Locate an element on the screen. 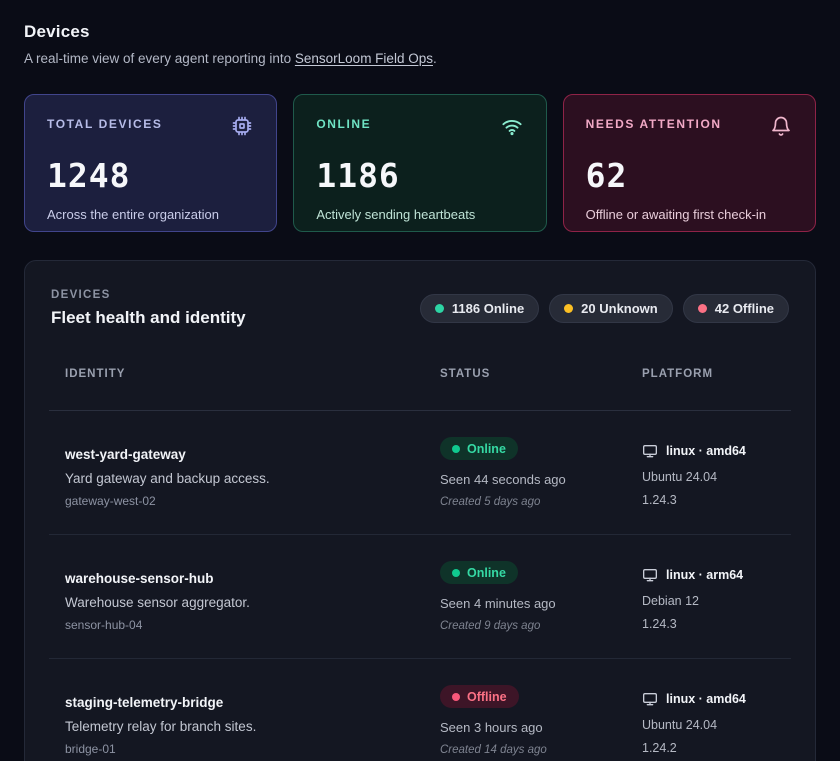 Image resolution: width=840 pixels, height=761 pixels. device-description: Telemetry relay for branch sites. is located at coordinates (161, 726).